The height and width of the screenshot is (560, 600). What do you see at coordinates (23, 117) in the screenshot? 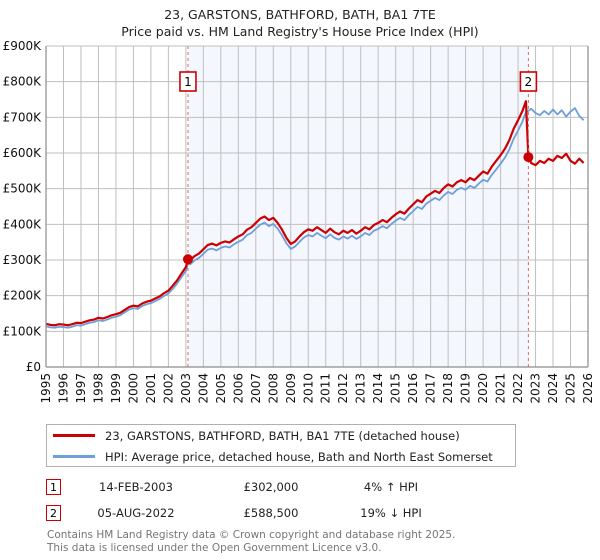
I see `y-axis-tick-label: £700K` at bounding box center [23, 117].